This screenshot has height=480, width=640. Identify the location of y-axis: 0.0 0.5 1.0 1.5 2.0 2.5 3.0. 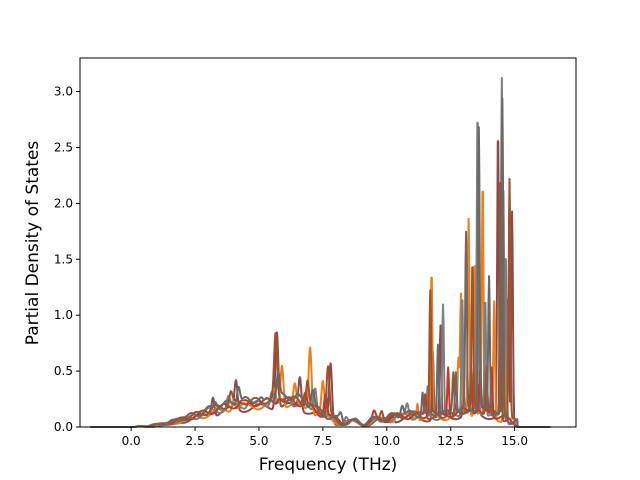
(67, 259).